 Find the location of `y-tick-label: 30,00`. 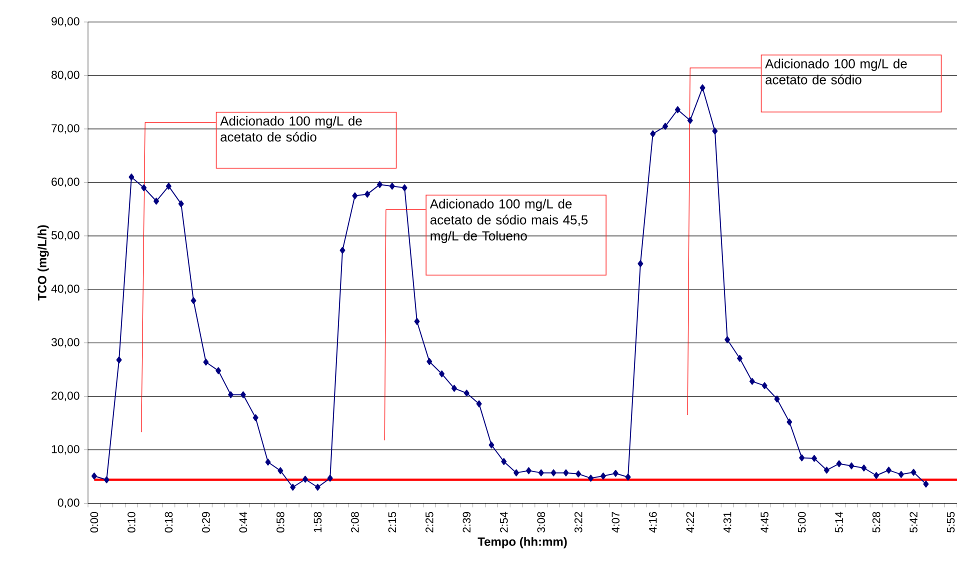

y-tick-label: 30,00 is located at coordinates (65, 343).